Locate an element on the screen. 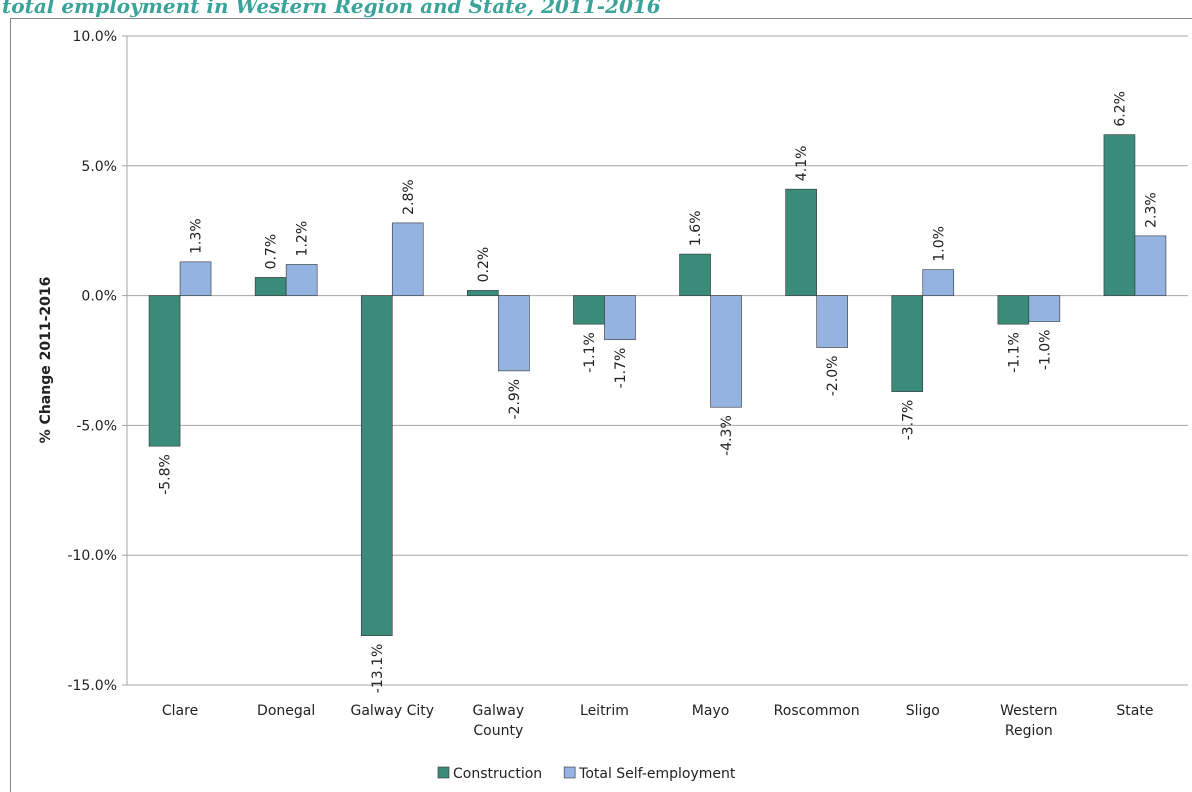  value-label: 2.8% is located at coordinates (409, 197).